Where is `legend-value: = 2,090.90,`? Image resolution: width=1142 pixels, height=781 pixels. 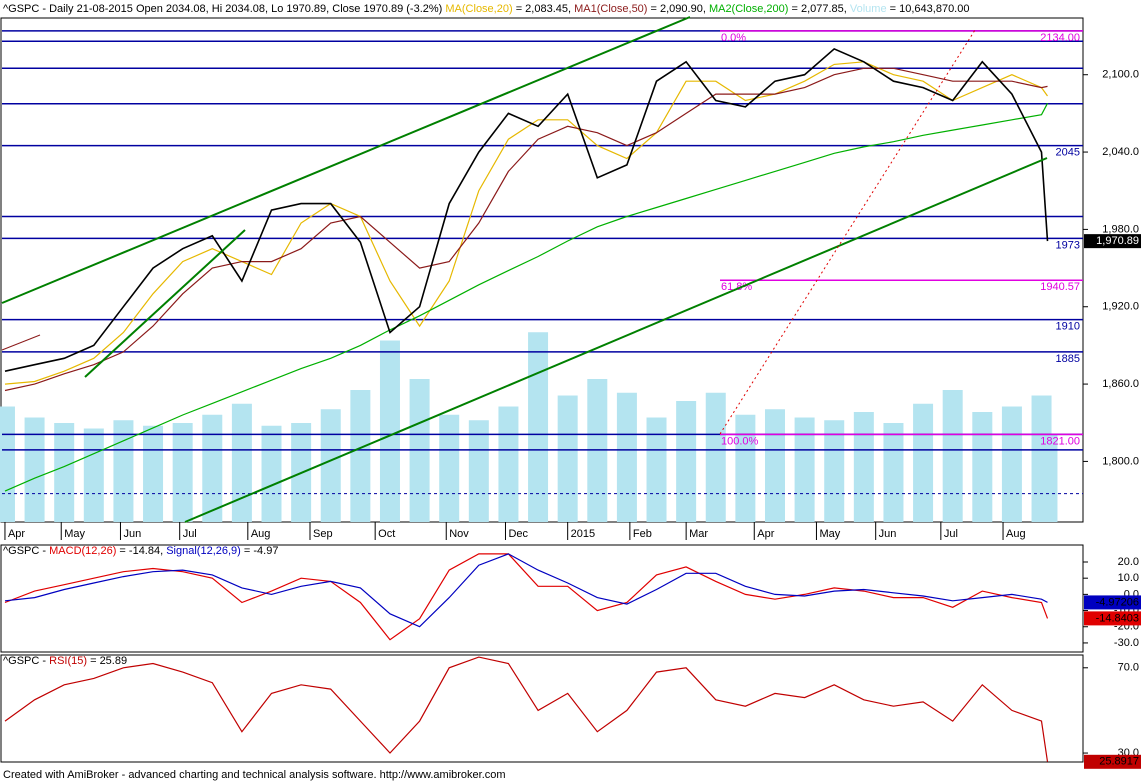
legend-value: = 2,090.90, is located at coordinates (677, 9).